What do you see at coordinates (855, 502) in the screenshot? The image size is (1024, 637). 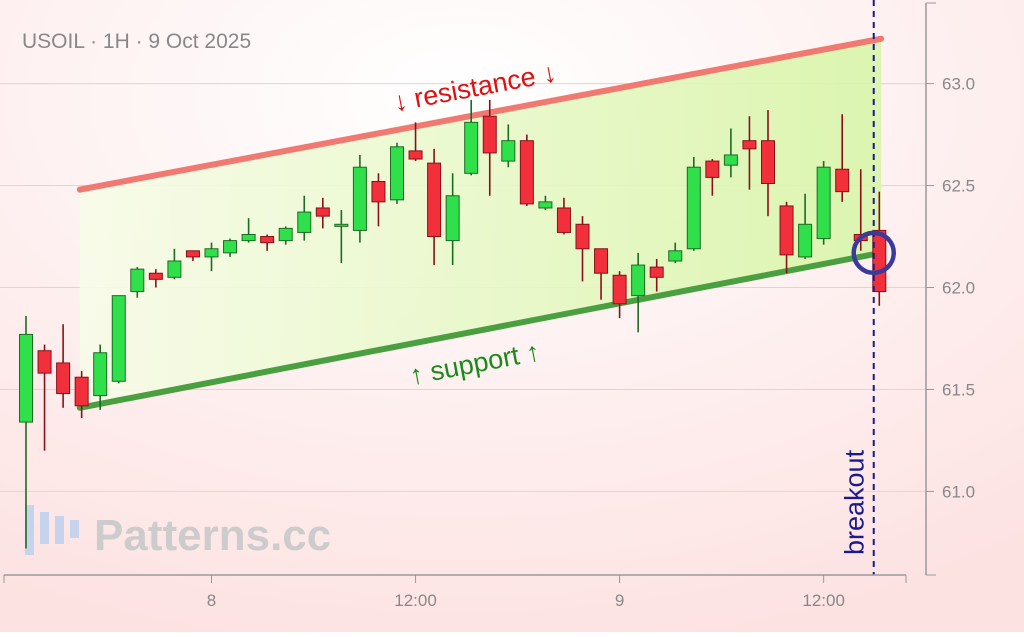 I see `breakout-label: breakout` at bounding box center [855, 502].